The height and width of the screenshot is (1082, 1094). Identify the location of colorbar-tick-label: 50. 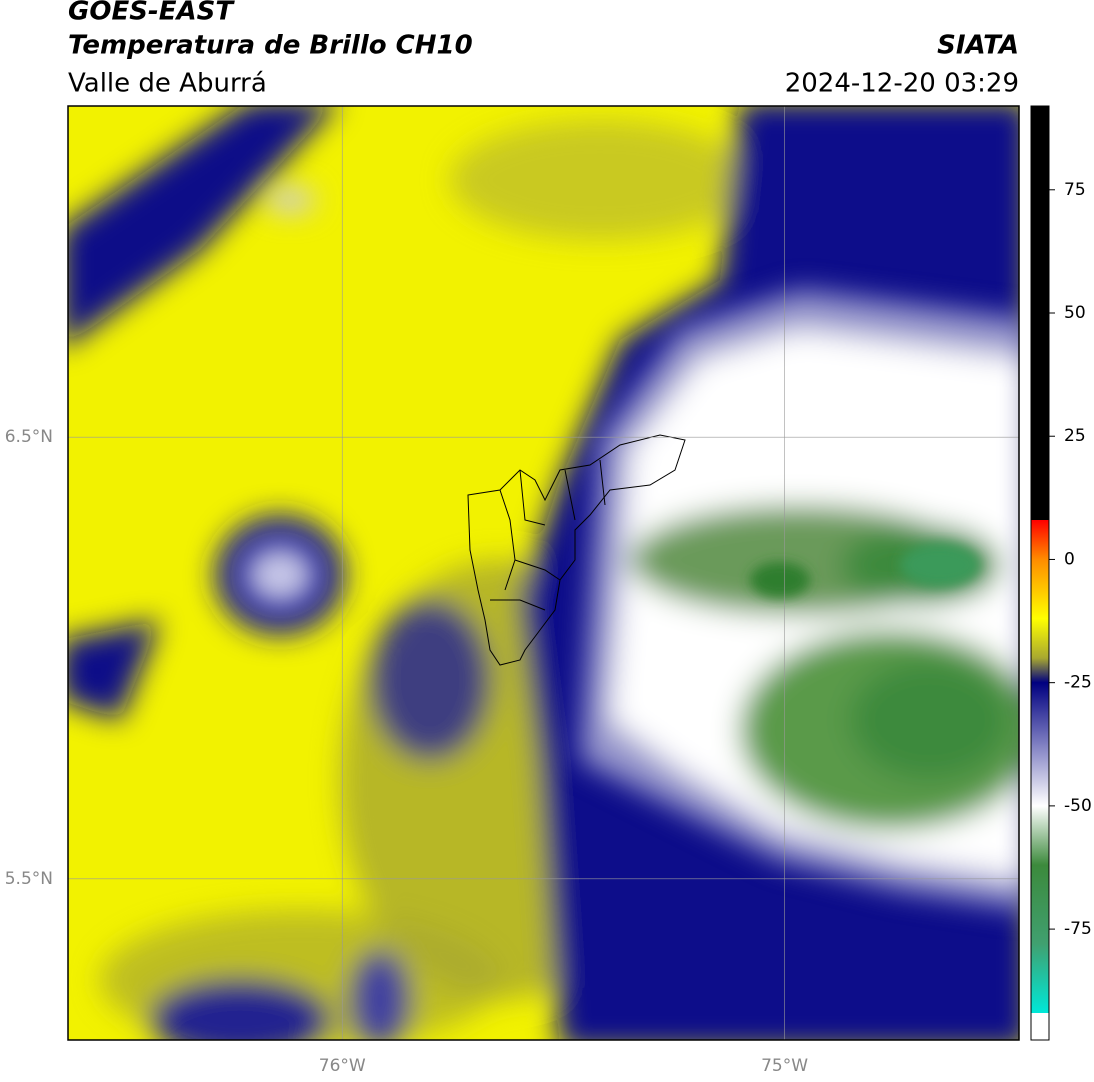
(1075, 313).